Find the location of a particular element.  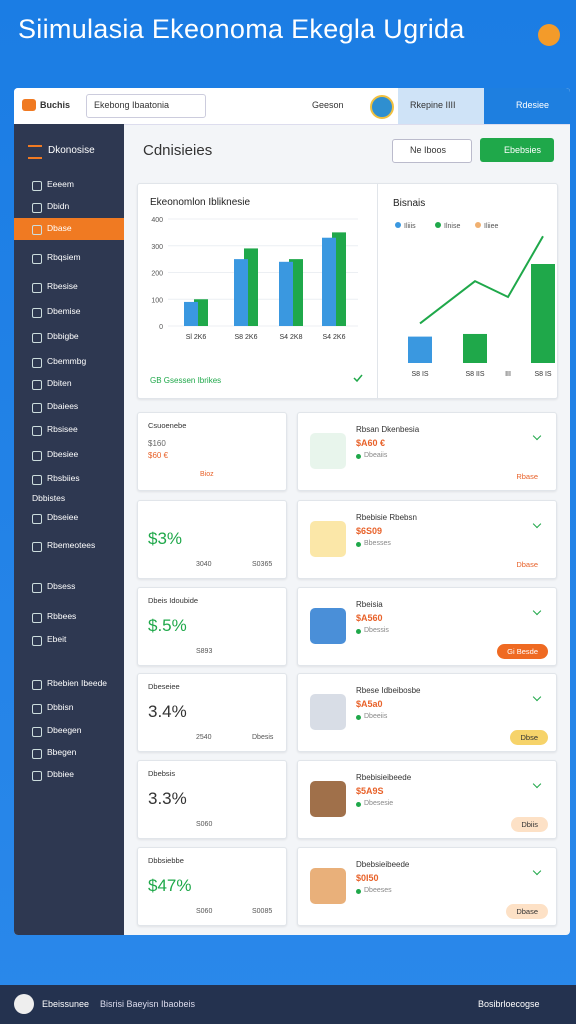

card-value: $160 is located at coordinates (157, 443).